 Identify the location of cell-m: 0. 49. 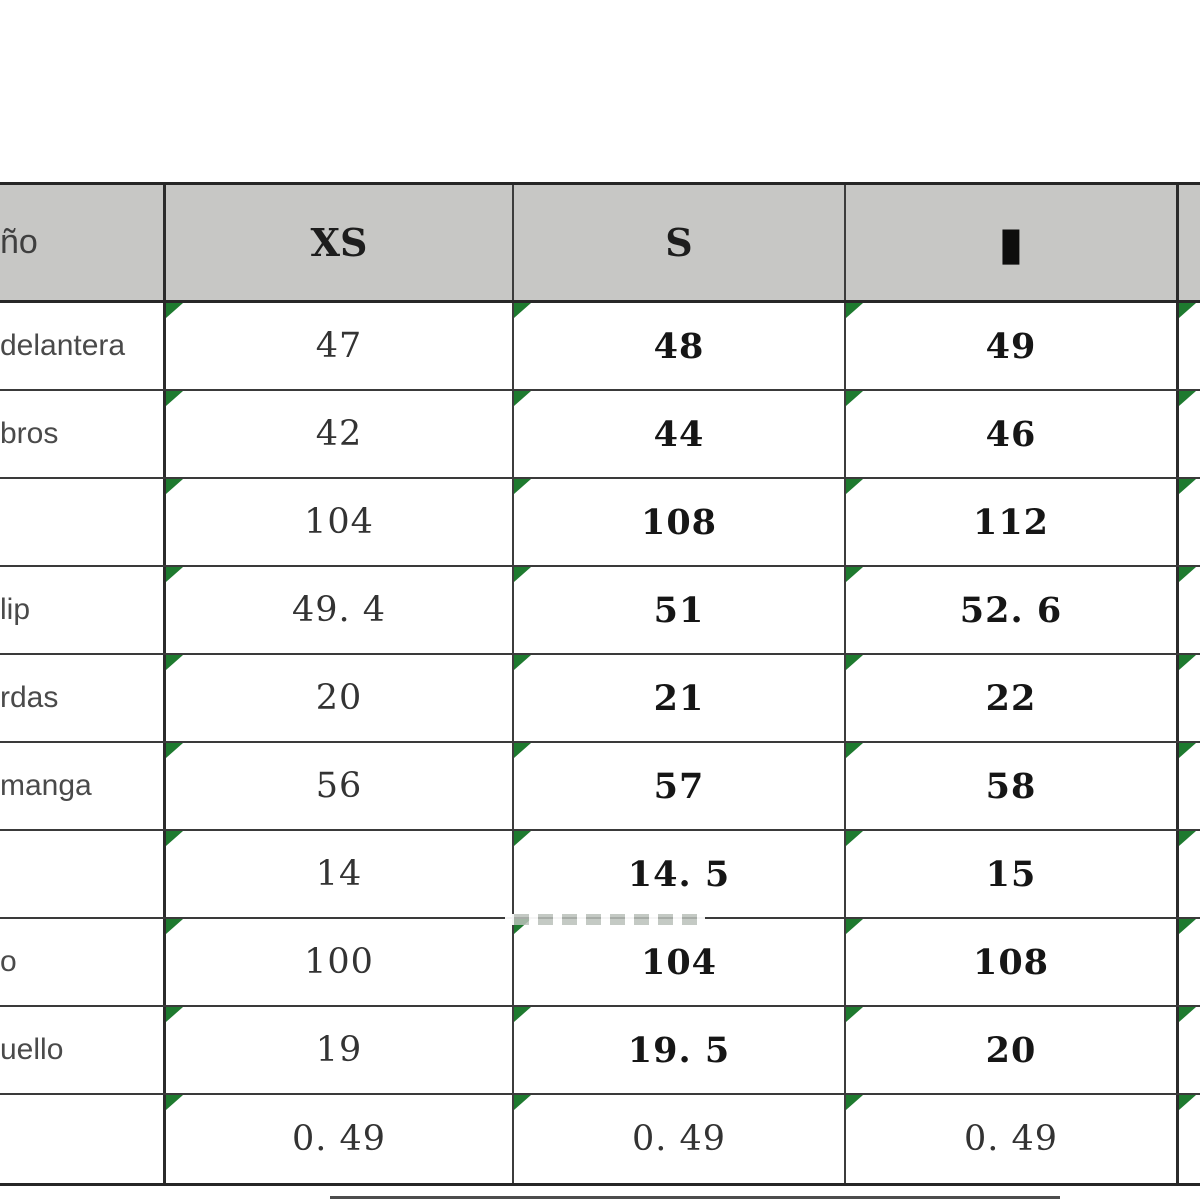
(1012, 1139).